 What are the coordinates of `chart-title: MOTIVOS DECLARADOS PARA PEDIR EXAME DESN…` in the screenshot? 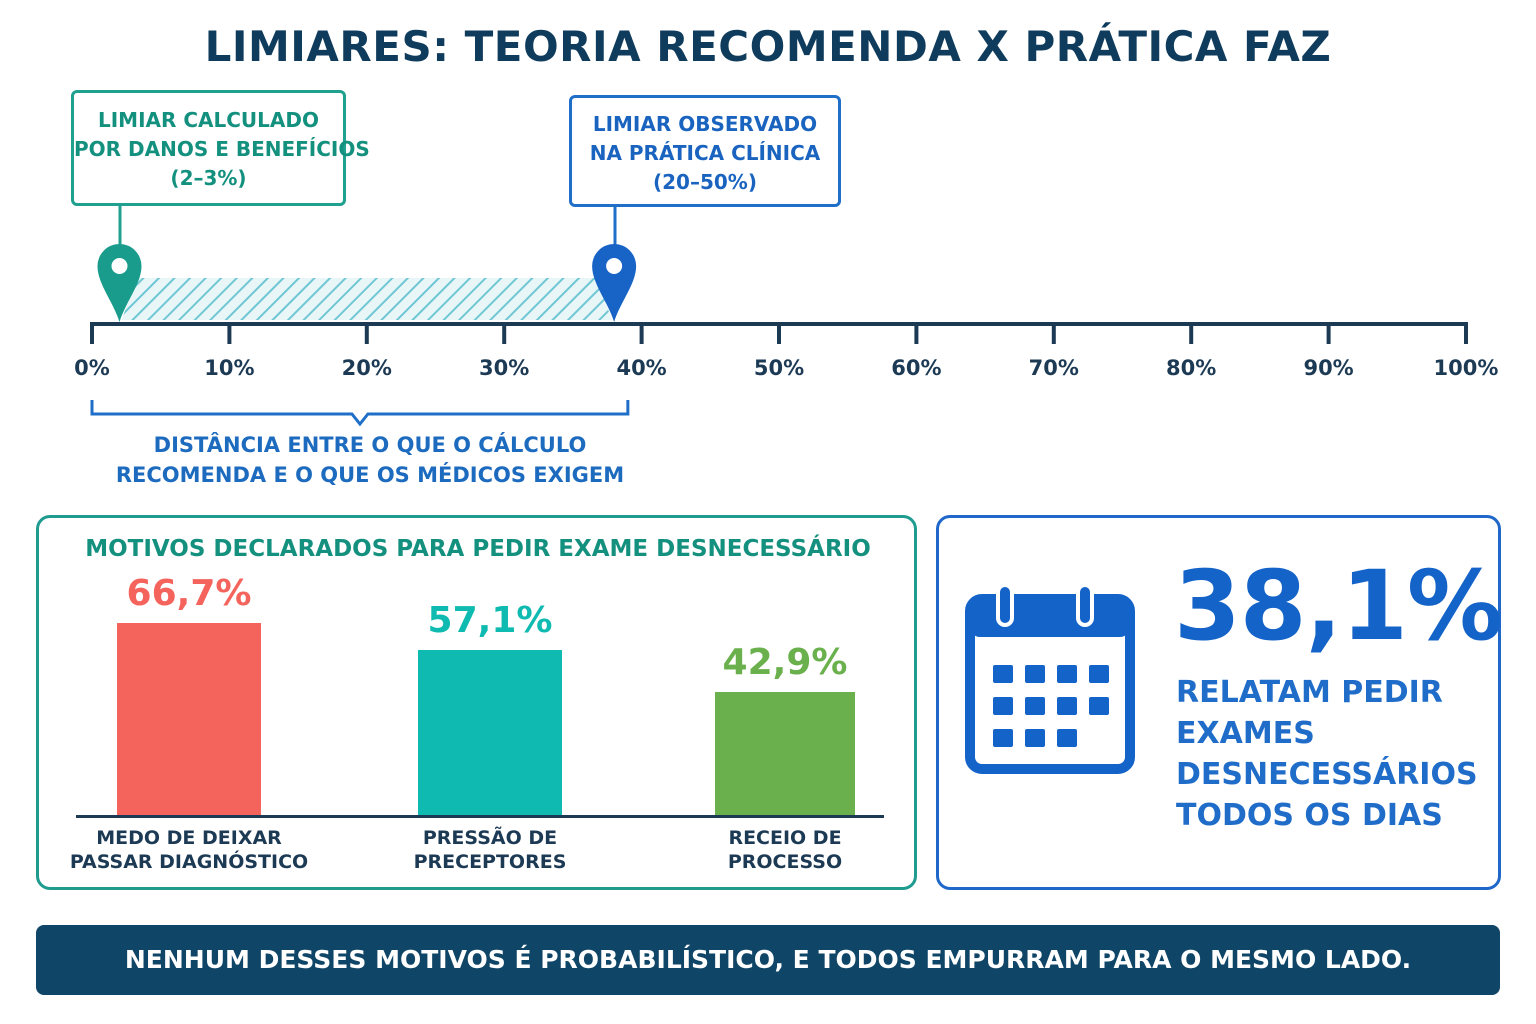 It's located at (478, 549).